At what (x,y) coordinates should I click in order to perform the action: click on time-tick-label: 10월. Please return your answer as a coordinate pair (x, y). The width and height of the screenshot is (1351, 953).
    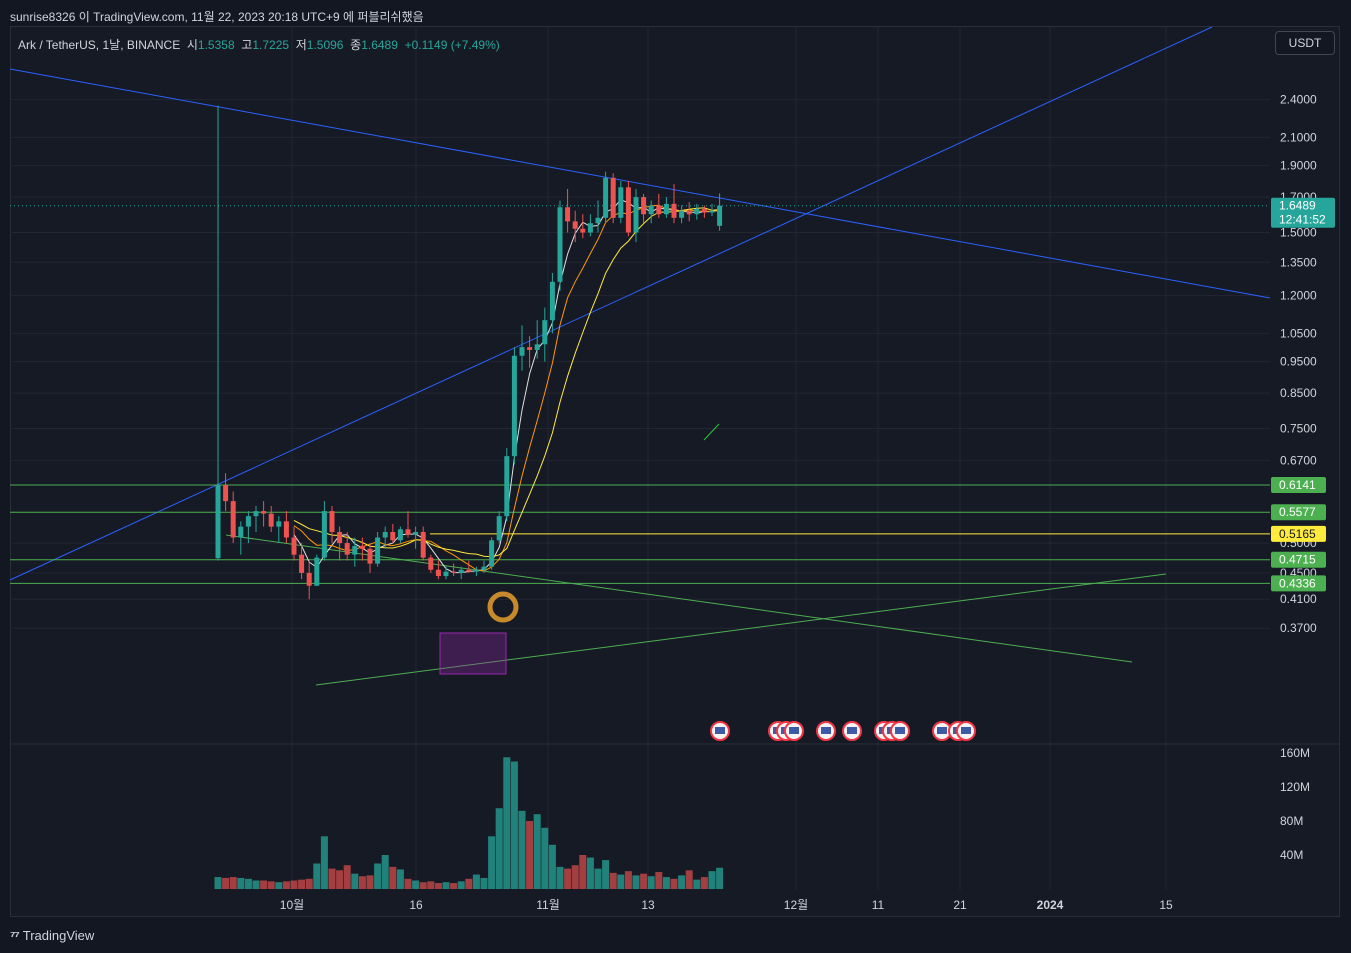
    Looking at the image, I should click on (292, 905).